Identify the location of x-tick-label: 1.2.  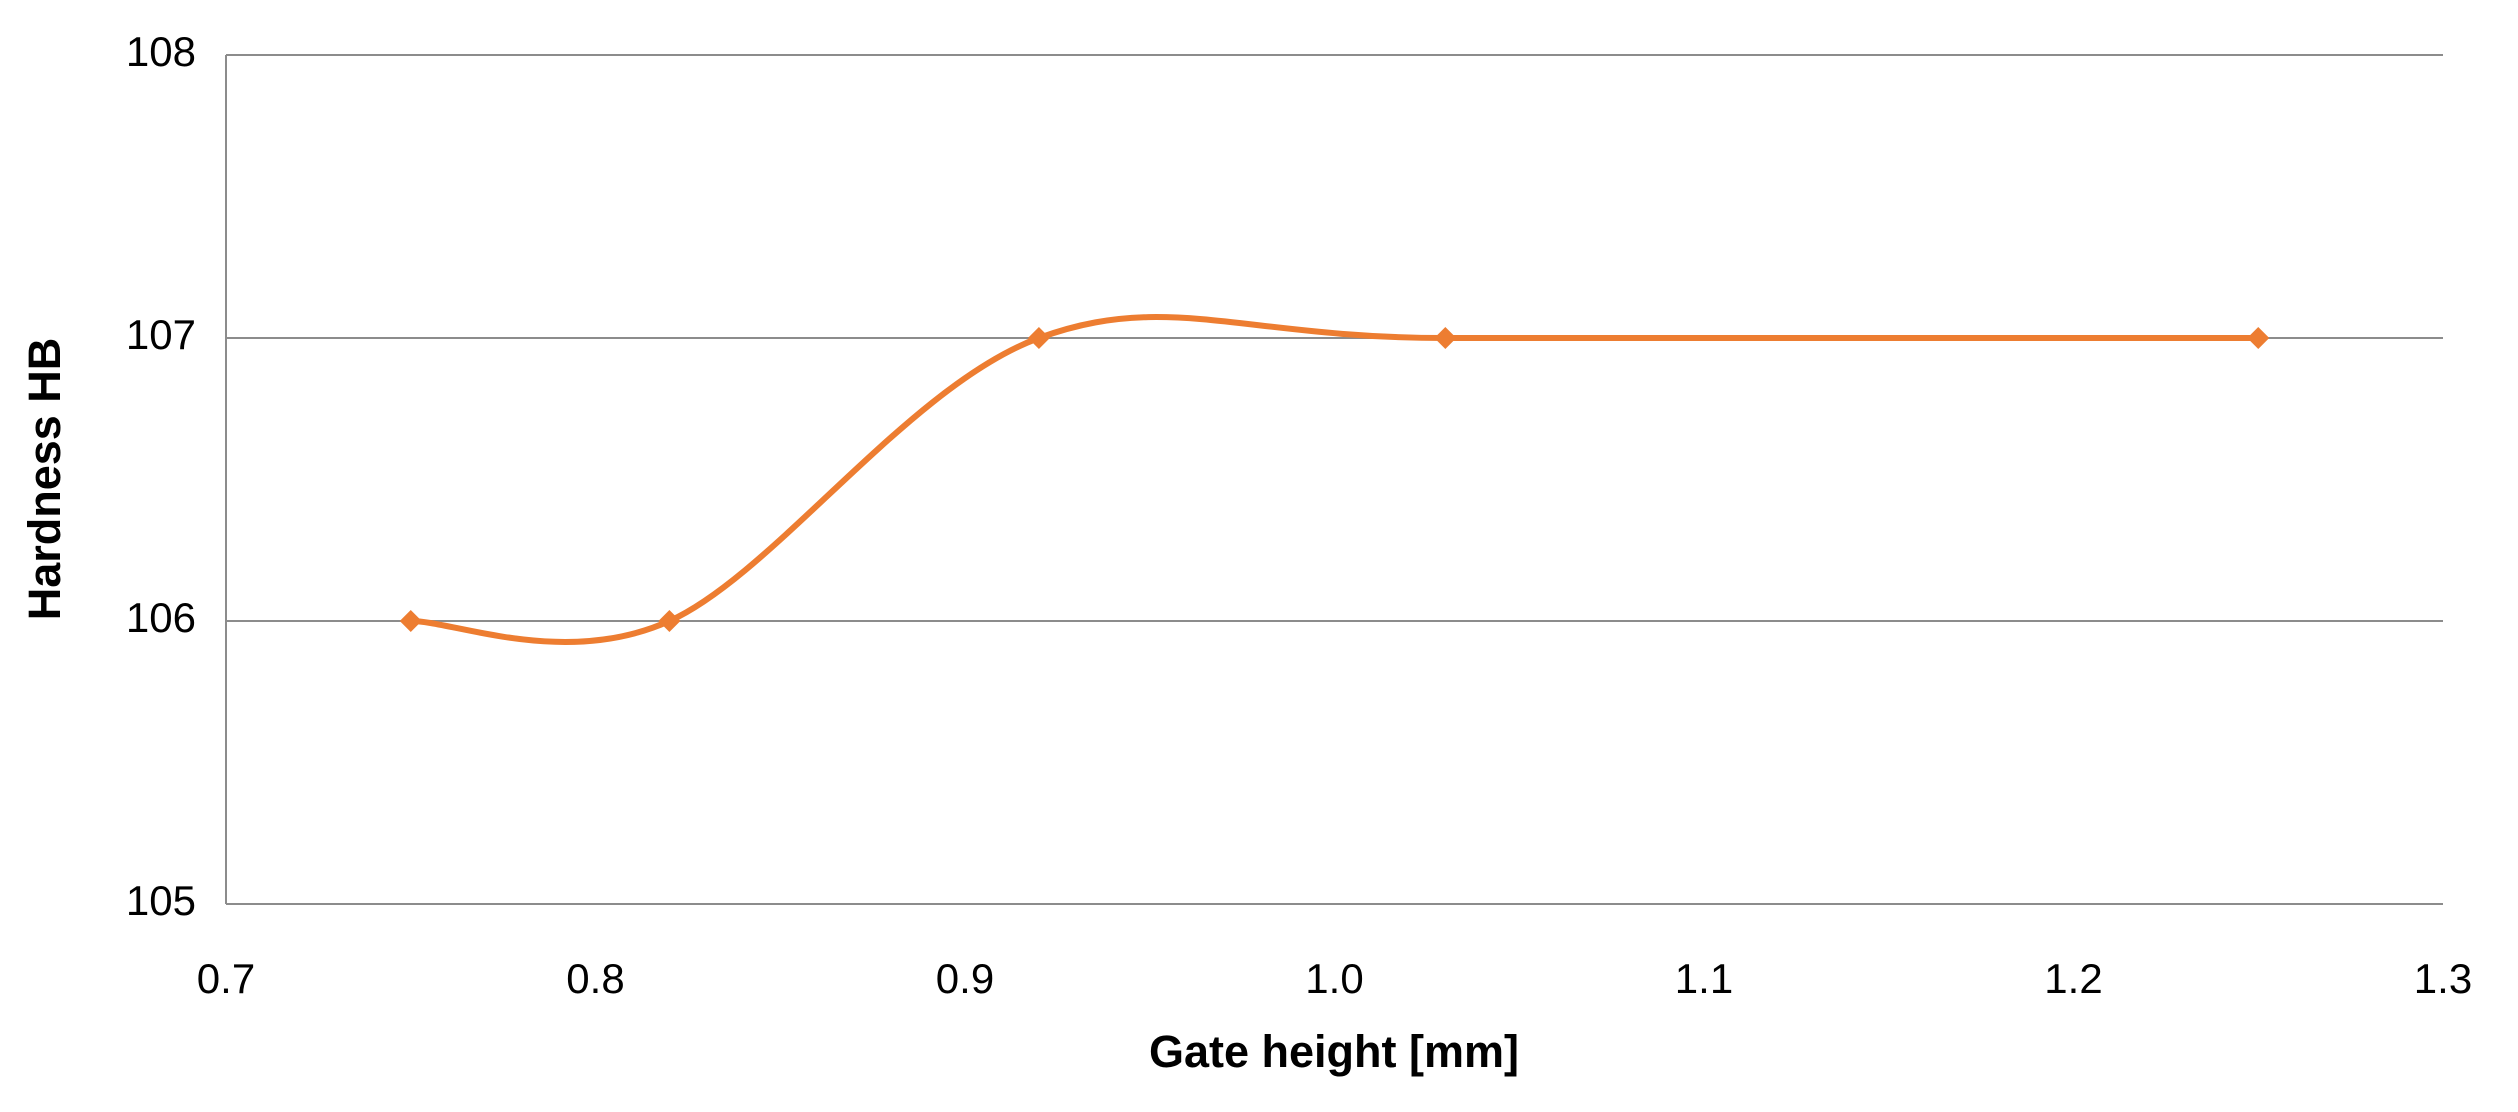
(2073, 978).